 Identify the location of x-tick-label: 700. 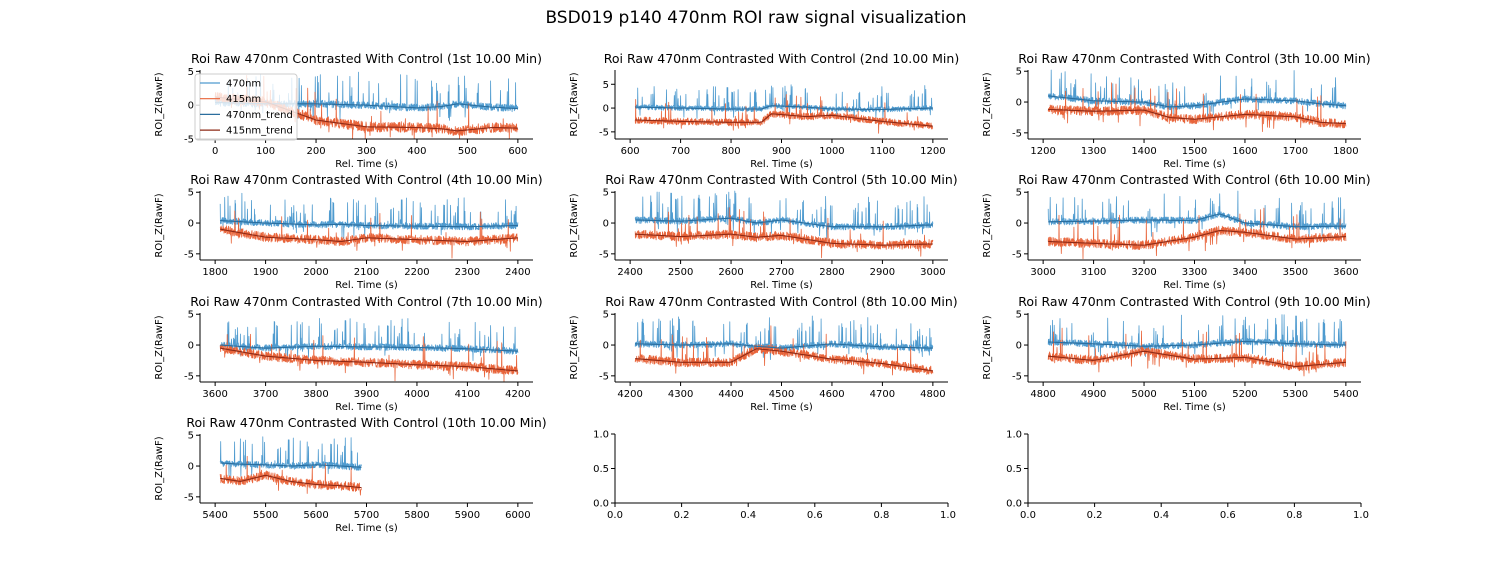
(680, 151).